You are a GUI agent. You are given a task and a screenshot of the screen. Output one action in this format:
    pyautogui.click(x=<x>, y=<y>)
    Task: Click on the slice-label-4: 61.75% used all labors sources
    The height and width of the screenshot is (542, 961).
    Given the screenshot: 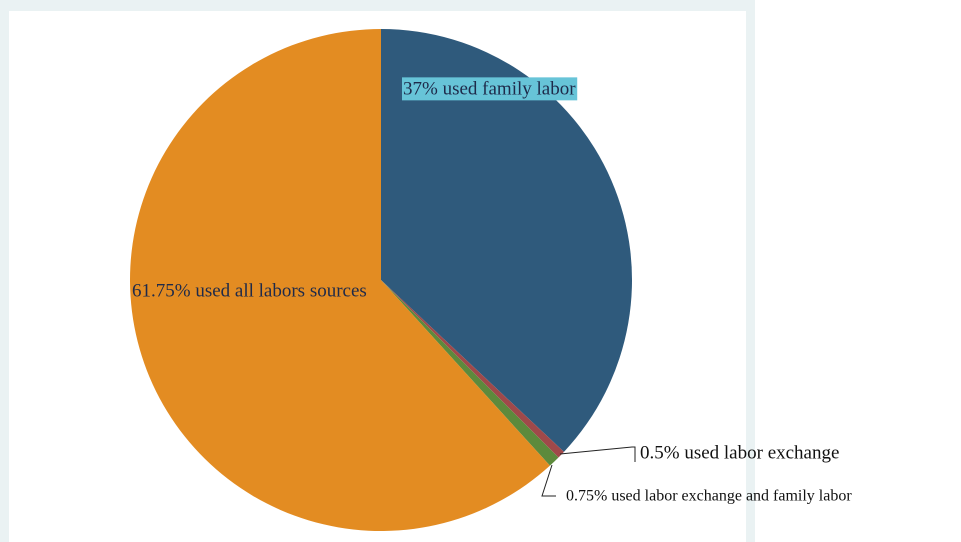 What is the action you would take?
    pyautogui.click(x=249, y=290)
    